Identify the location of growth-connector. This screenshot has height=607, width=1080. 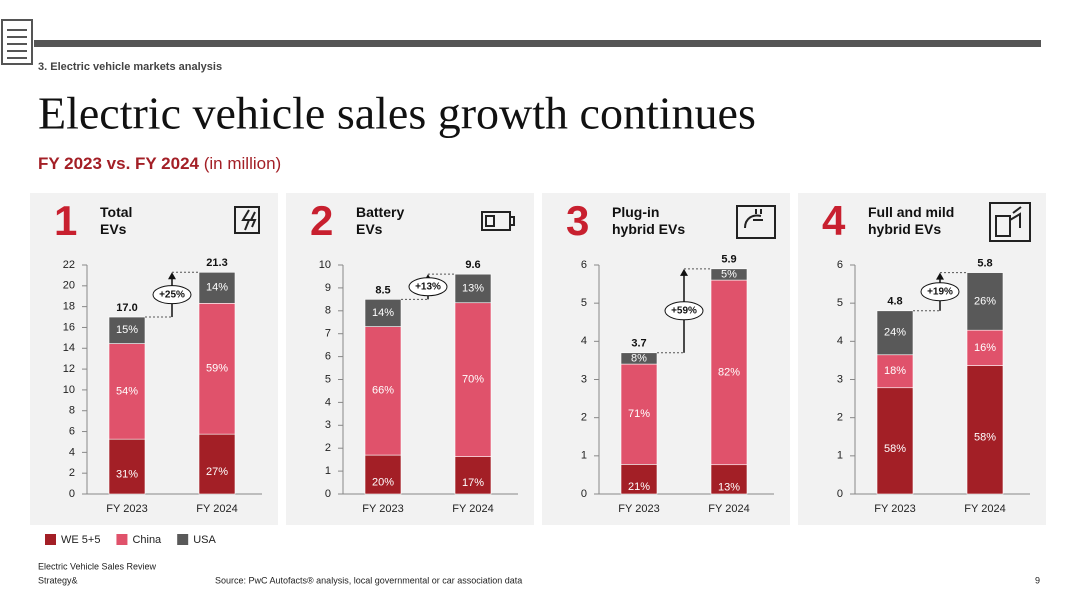
(684, 311).